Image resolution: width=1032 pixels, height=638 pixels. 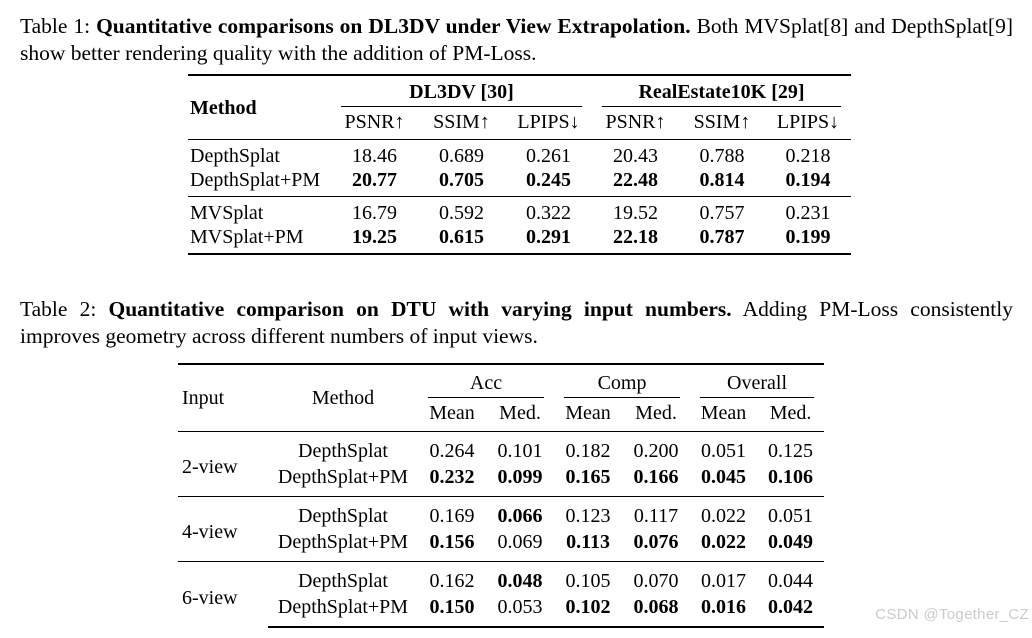 I want to click on input-views-label: 2-view, so click(x=210, y=467).